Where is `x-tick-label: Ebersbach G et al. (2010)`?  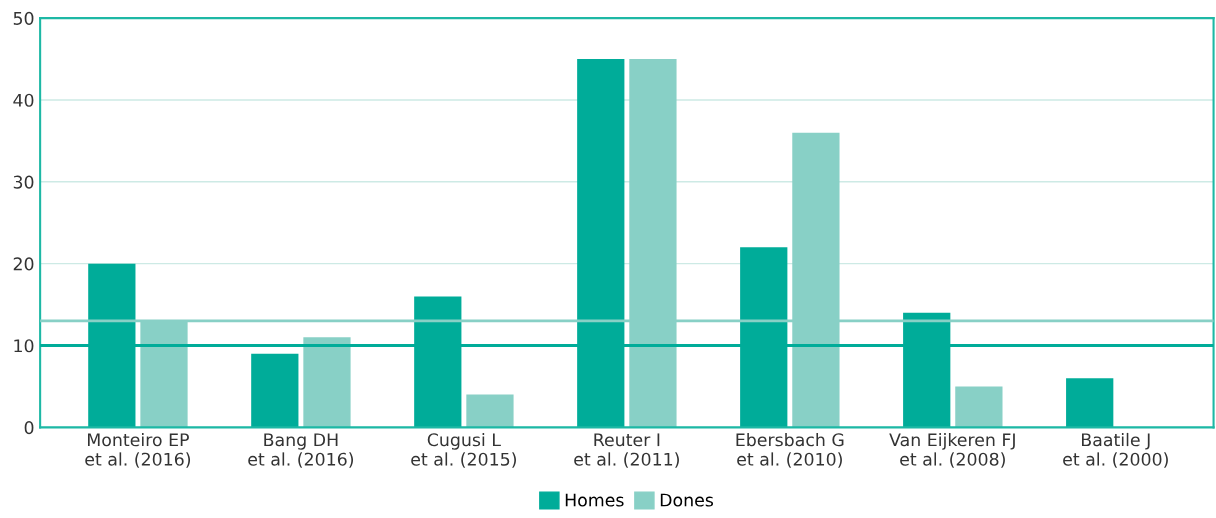
x-tick-label: Ebersbach G et al. (2010) is located at coordinates (790, 450).